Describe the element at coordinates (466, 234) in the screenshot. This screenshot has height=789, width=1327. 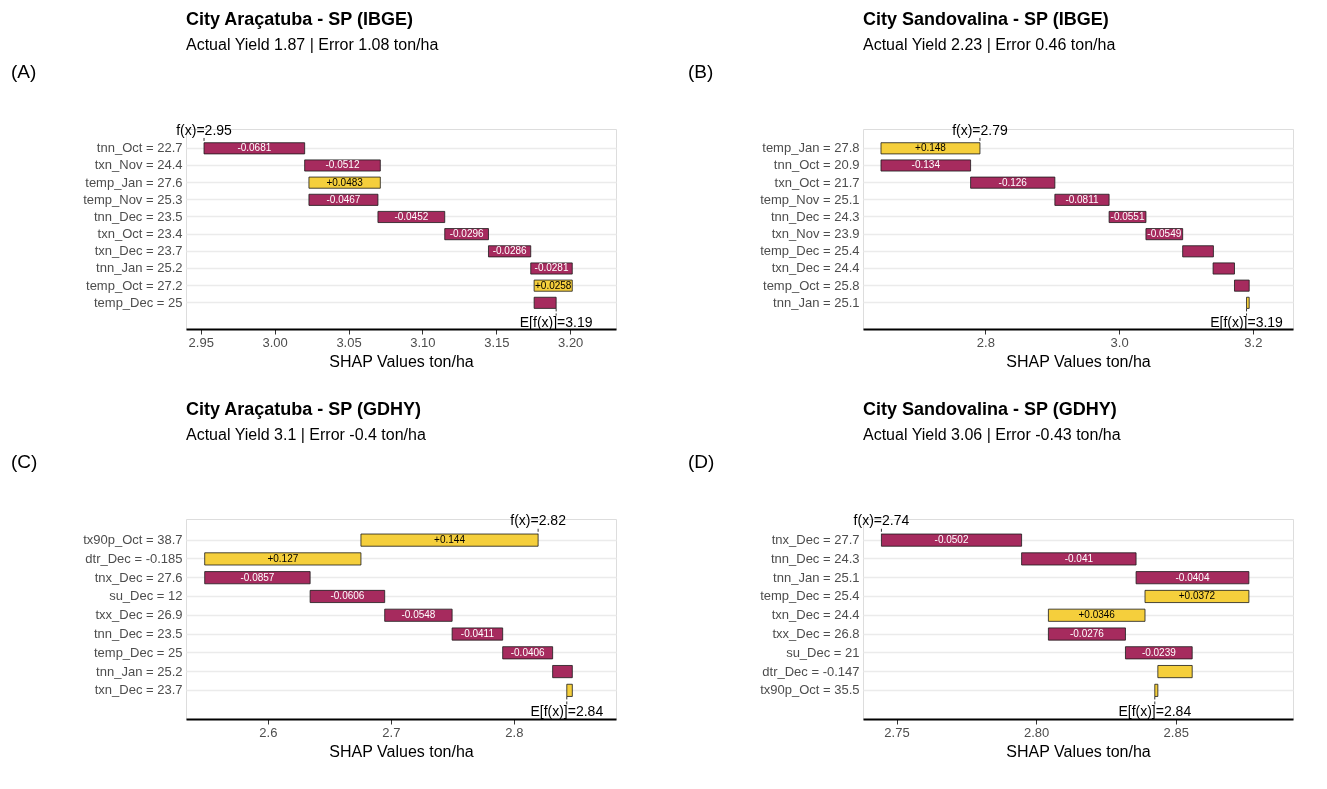
I see `data-label: -0.0296` at that location.